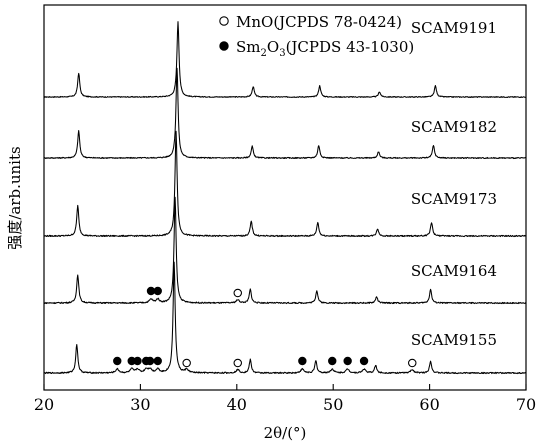  What do you see at coordinates (319, 22) in the screenshot?
I see `legend-mno-label: MnO(JCPDS 78-0424)` at bounding box center [319, 22].